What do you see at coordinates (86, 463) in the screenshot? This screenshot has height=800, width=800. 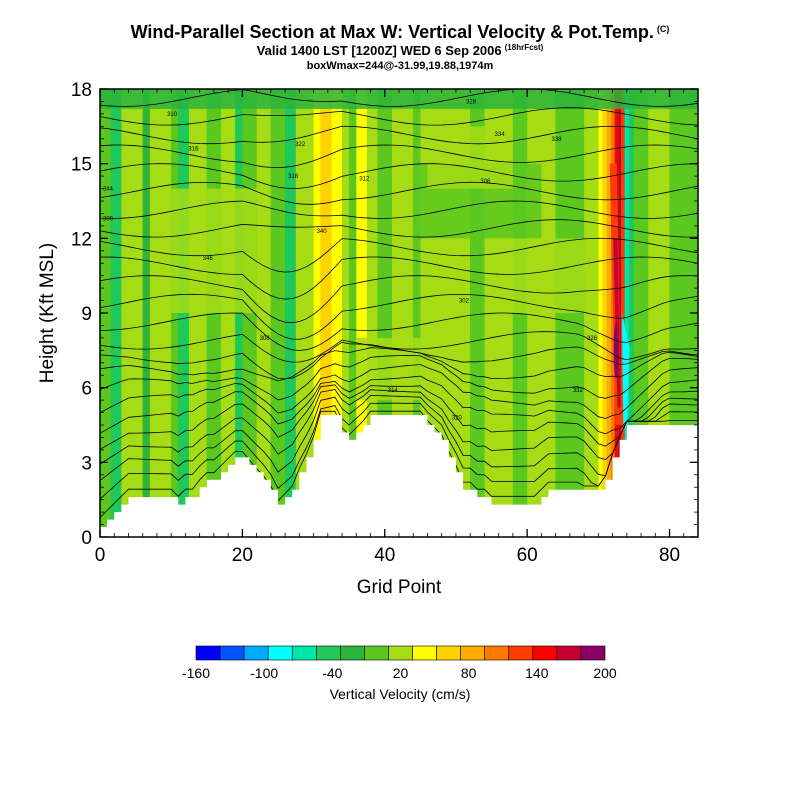 I see `y-tick-label: 3` at bounding box center [86, 463].